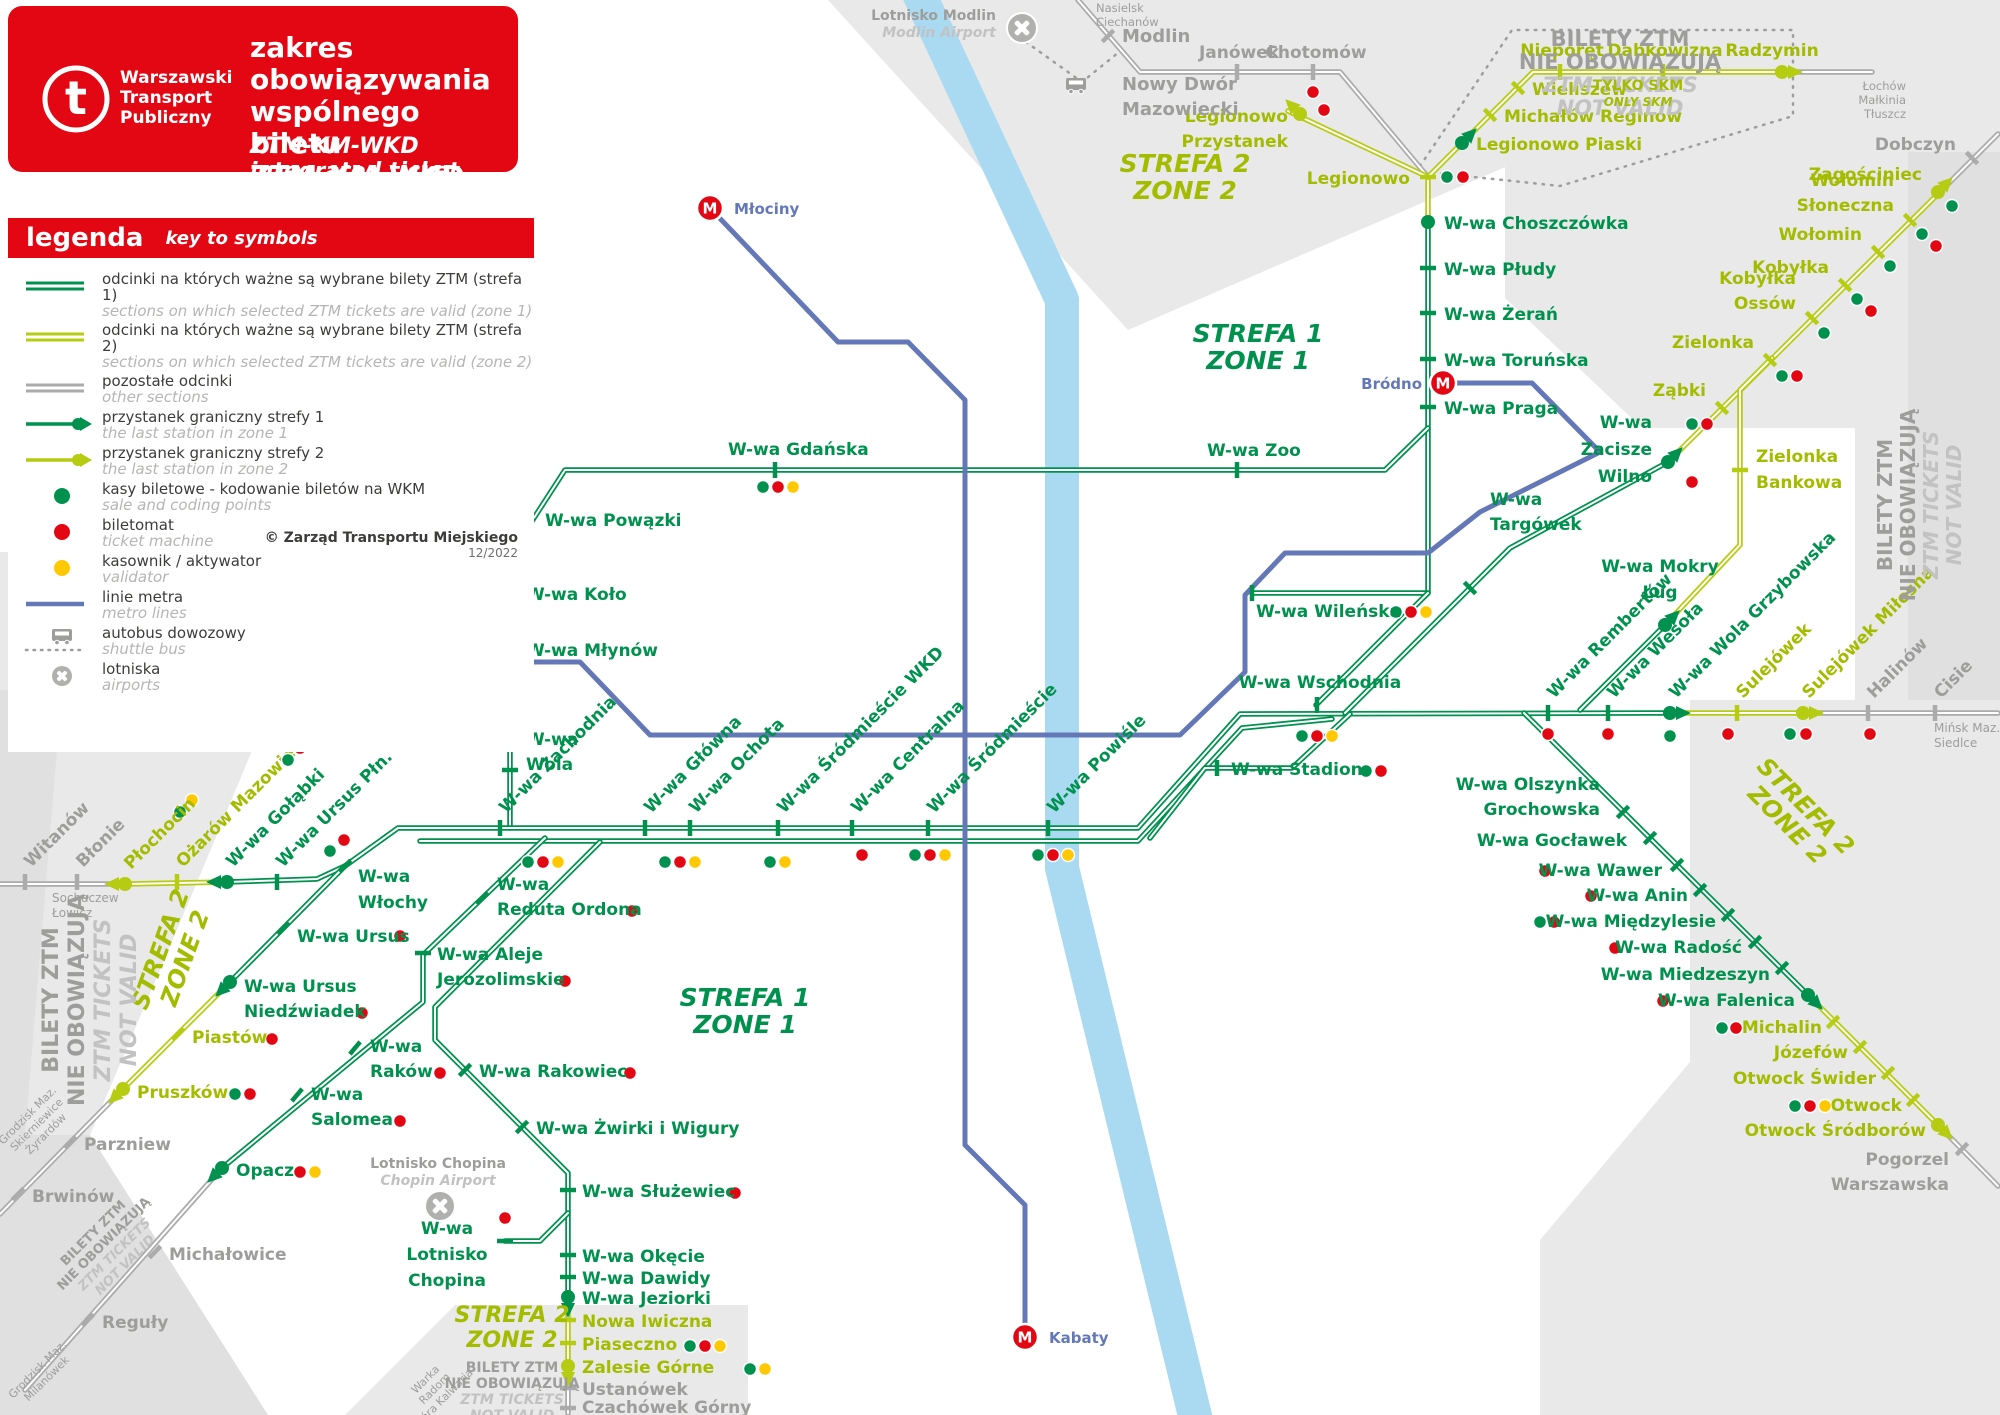 The image size is (2000, 1415). What do you see at coordinates (1489, 314) in the screenshot?
I see `station-w-wa-era: W-wa Żerań` at bounding box center [1489, 314].